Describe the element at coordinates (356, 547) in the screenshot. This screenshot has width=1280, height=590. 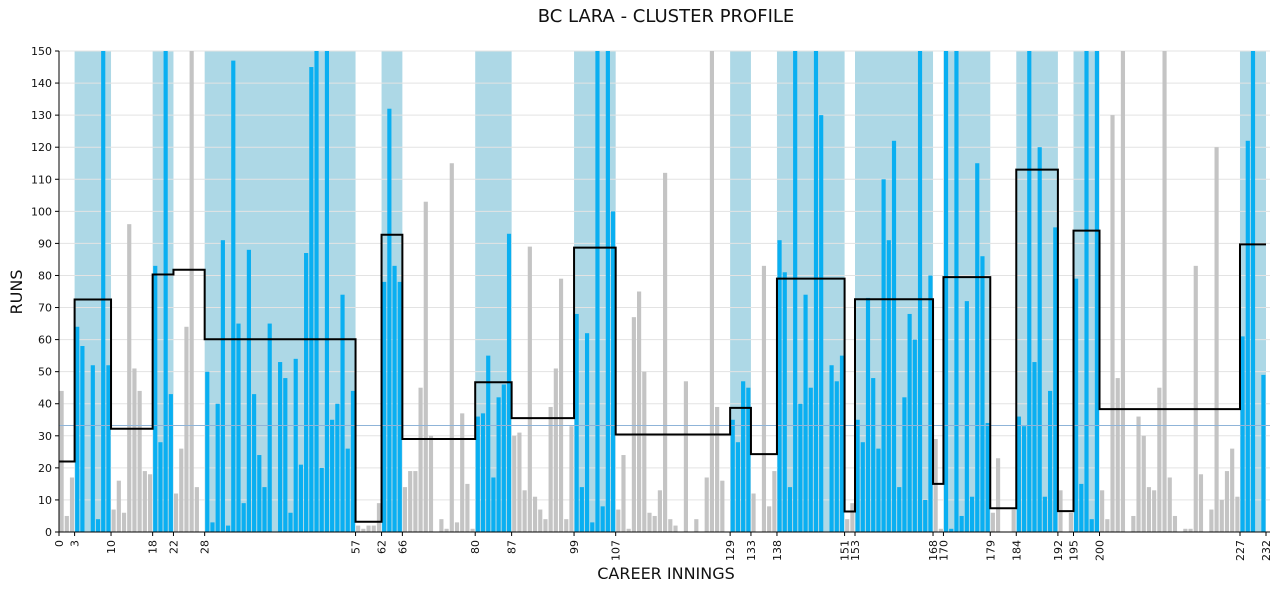
I see `x-tick-label: 57` at that location.